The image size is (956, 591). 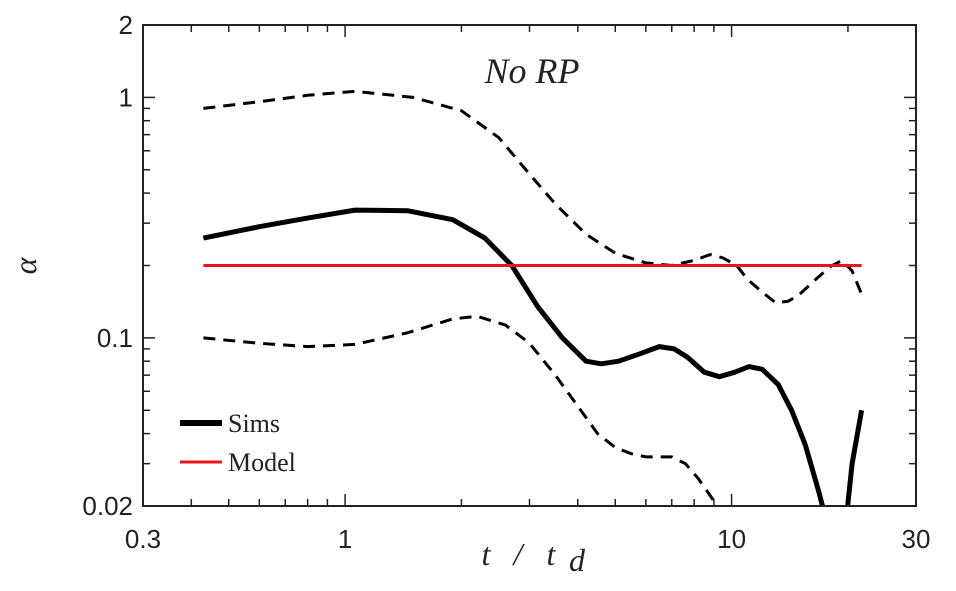 What do you see at coordinates (345, 539) in the screenshot?
I see `x-tick-label: 1` at bounding box center [345, 539].